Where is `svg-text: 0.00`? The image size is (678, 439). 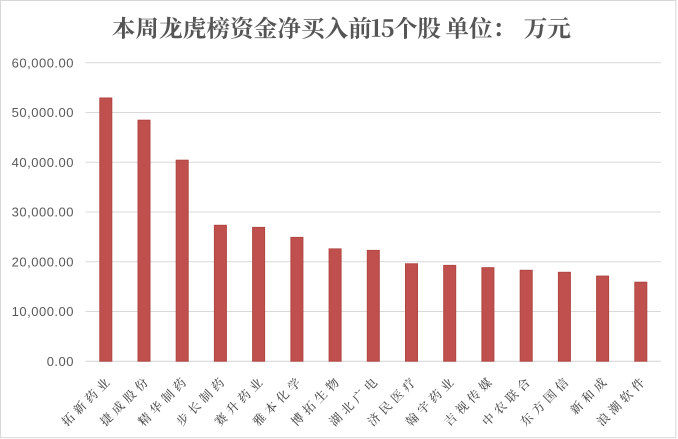 svg-text: 0.00 is located at coordinates (60, 361).